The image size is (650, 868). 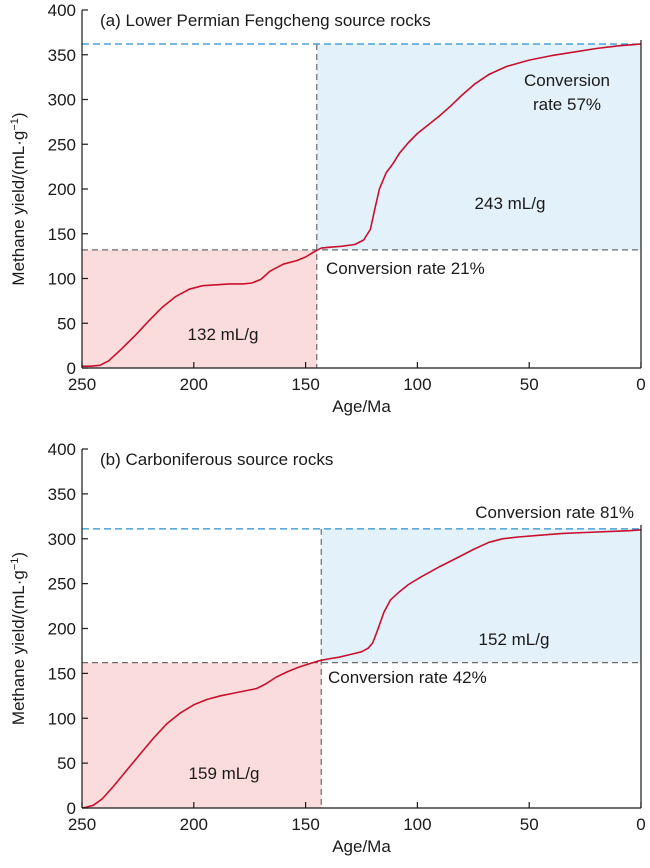 I want to click on panel-b-y-axis-title-superscript: −1, so click(x=15, y=564).